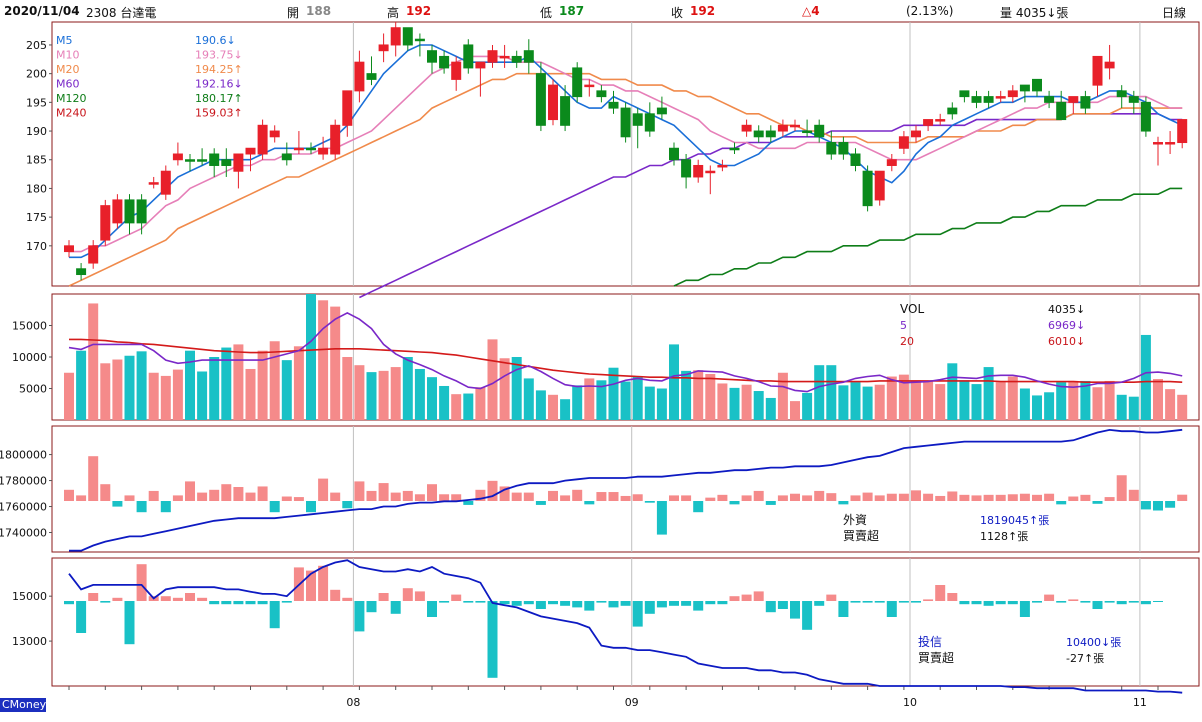  Describe the element at coordinates (1066, 325) in the screenshot. I see `vol-legend-ma5-value: 6969↓` at that location.